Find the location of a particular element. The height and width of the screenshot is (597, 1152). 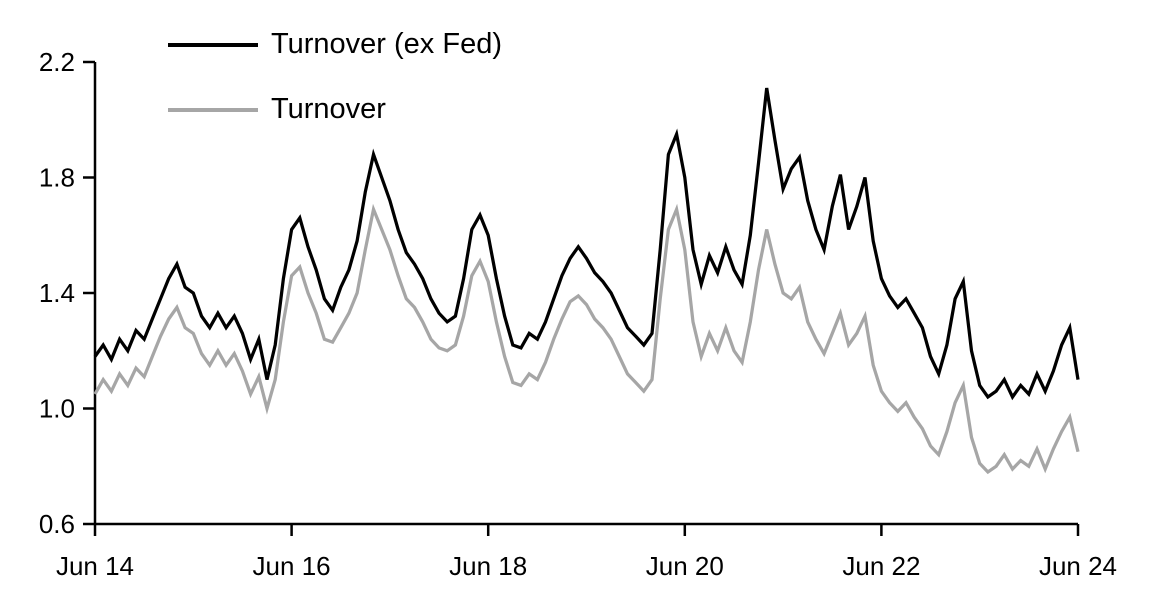

y-axis-tick-label: 0.6 is located at coordinates (57, 524).